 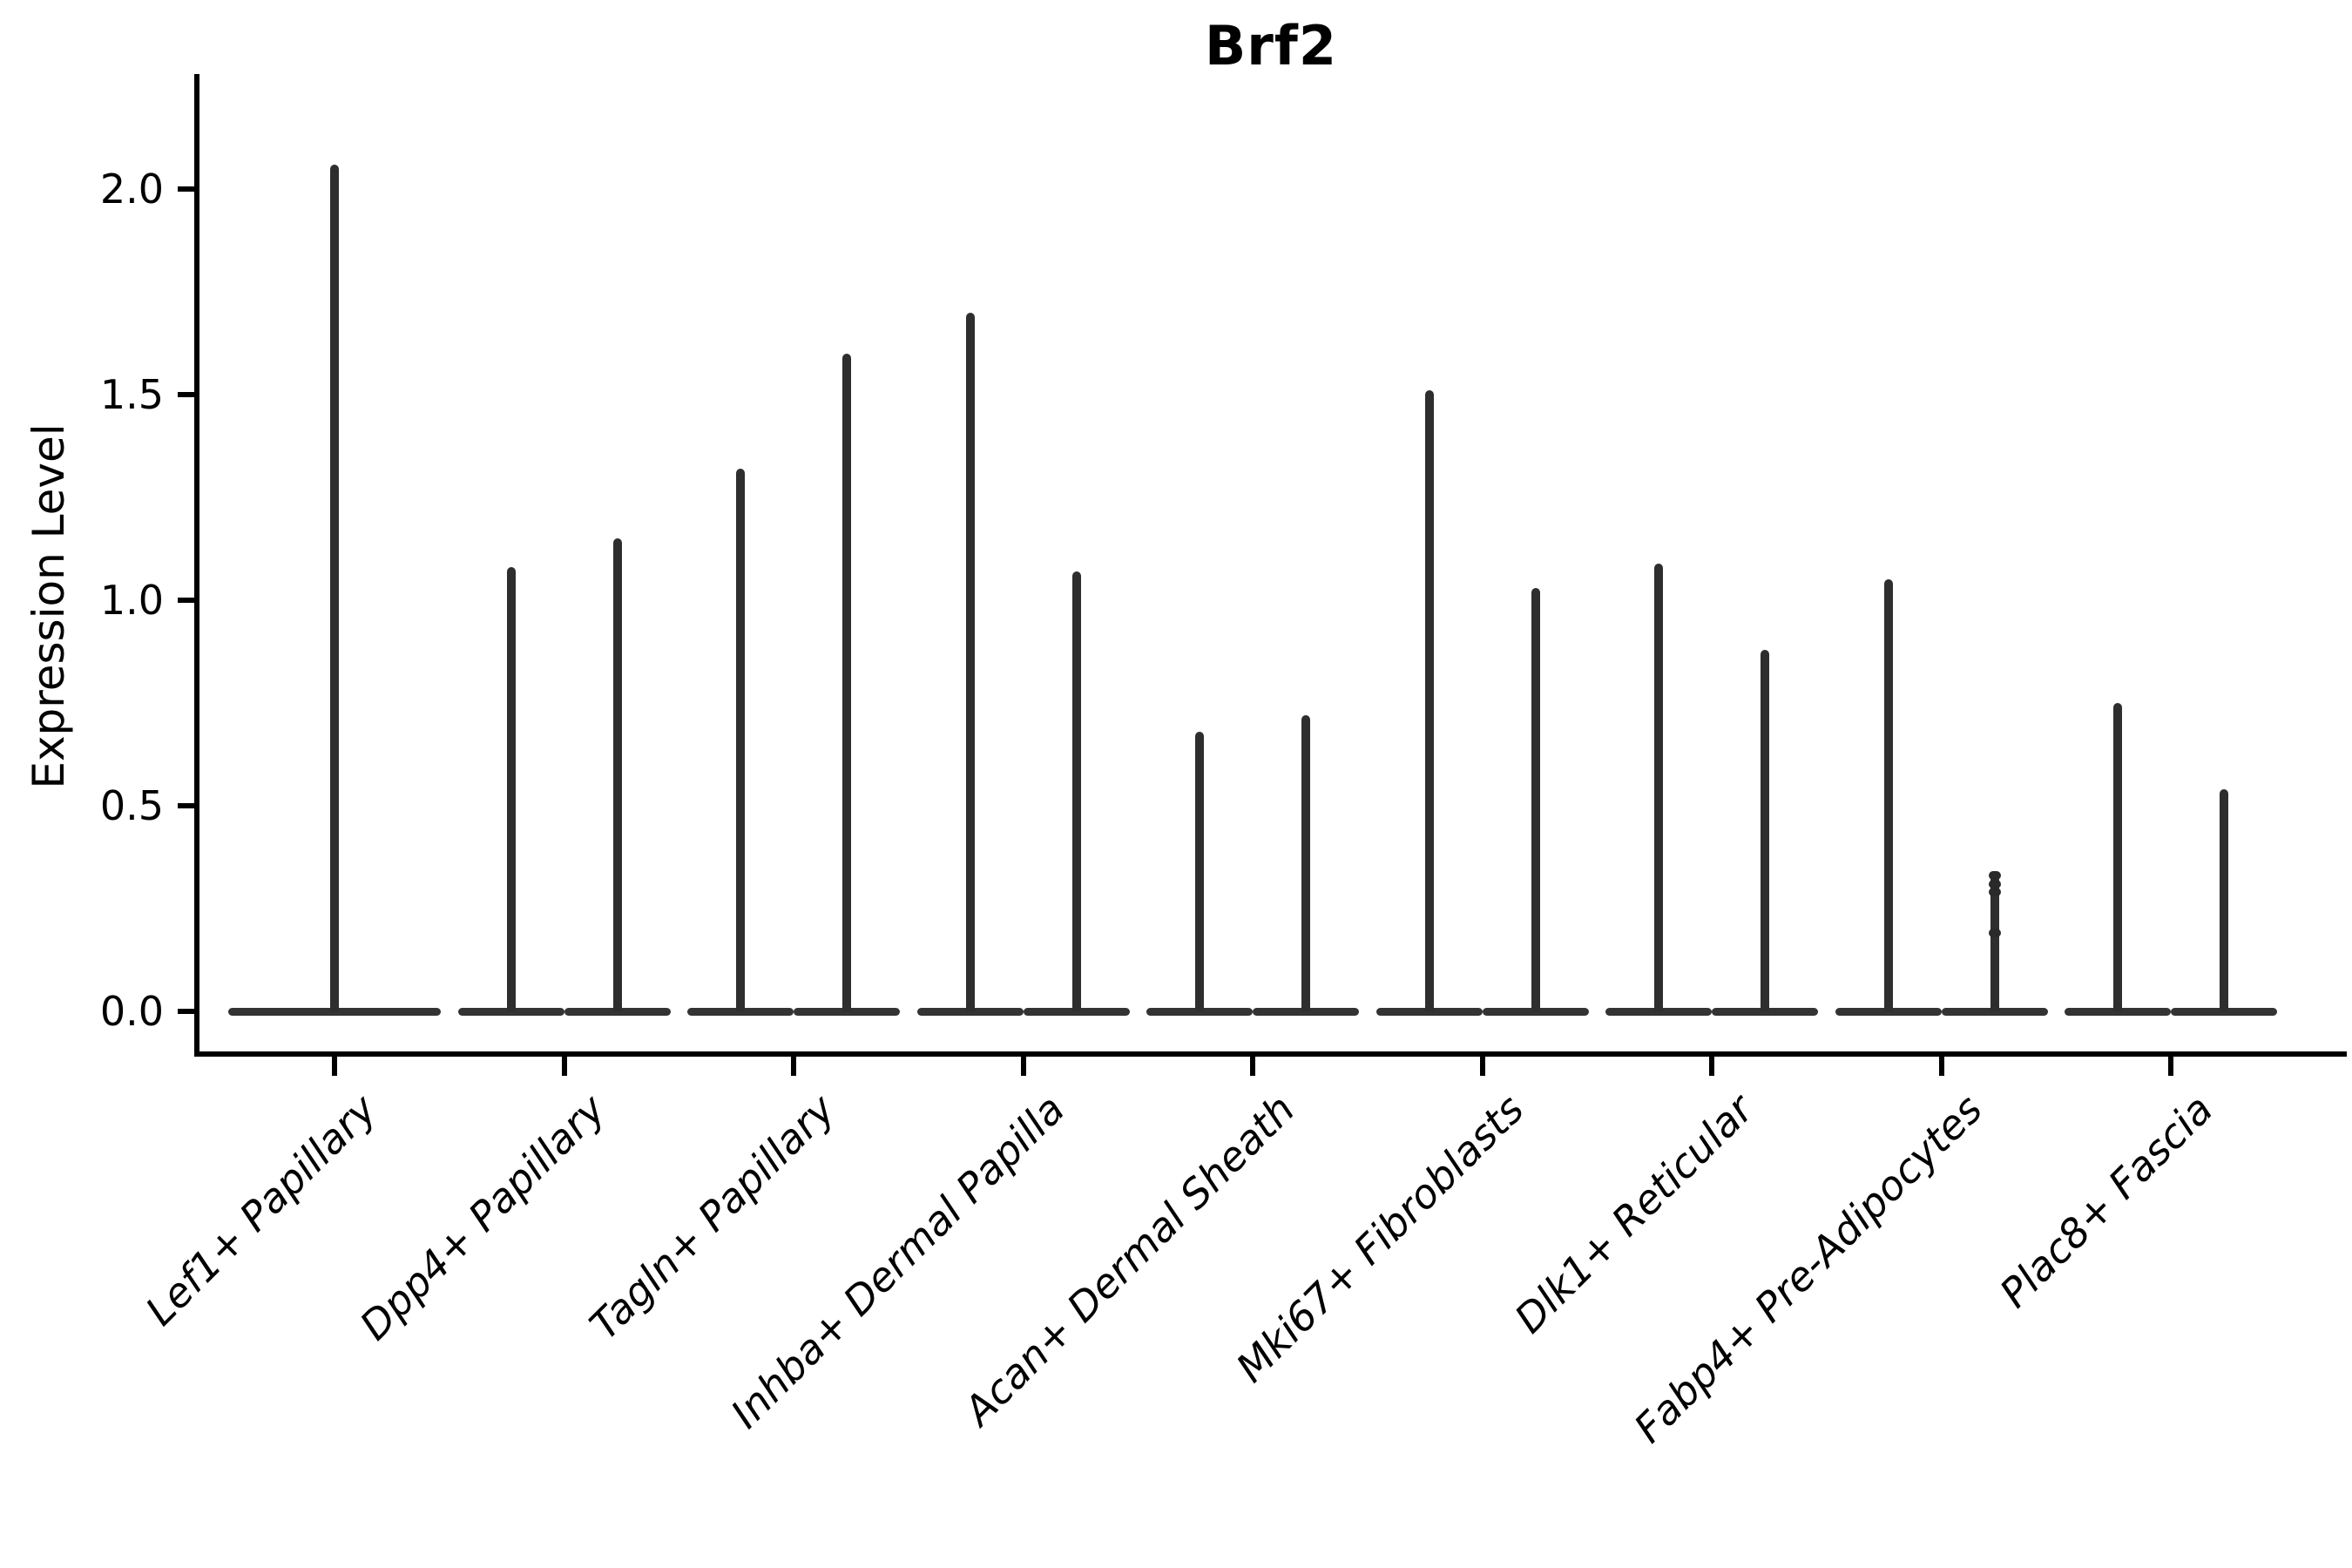 What do you see at coordinates (131, 189) in the screenshot?
I see `y-tick-label: 2.0` at bounding box center [131, 189].